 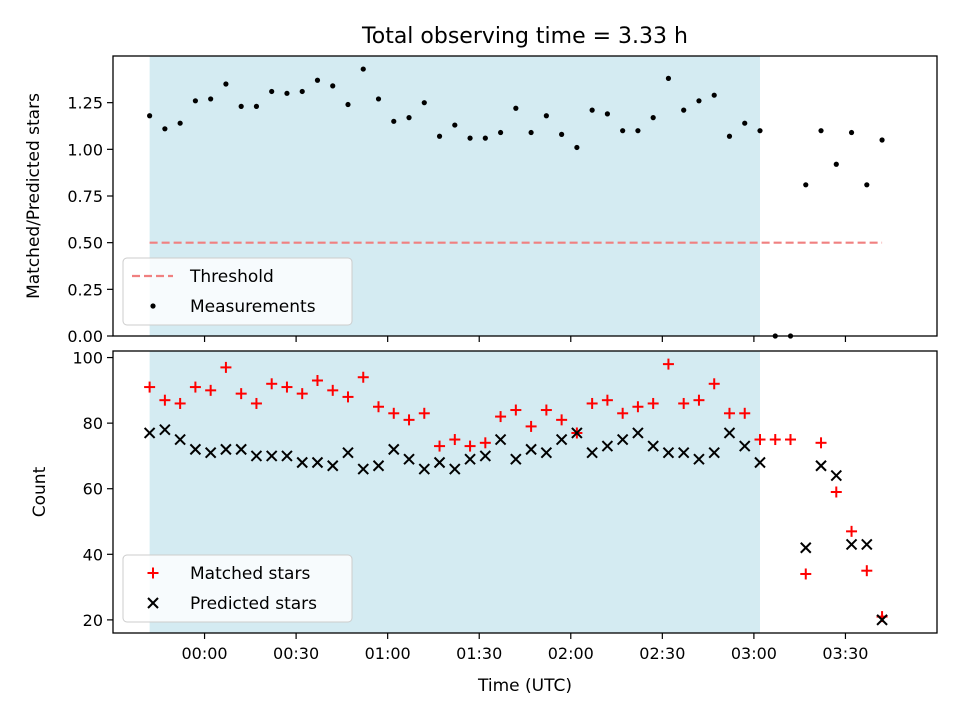 What do you see at coordinates (40, 491) in the screenshot?
I see `bottom-y-axis-label: Count` at bounding box center [40, 491].